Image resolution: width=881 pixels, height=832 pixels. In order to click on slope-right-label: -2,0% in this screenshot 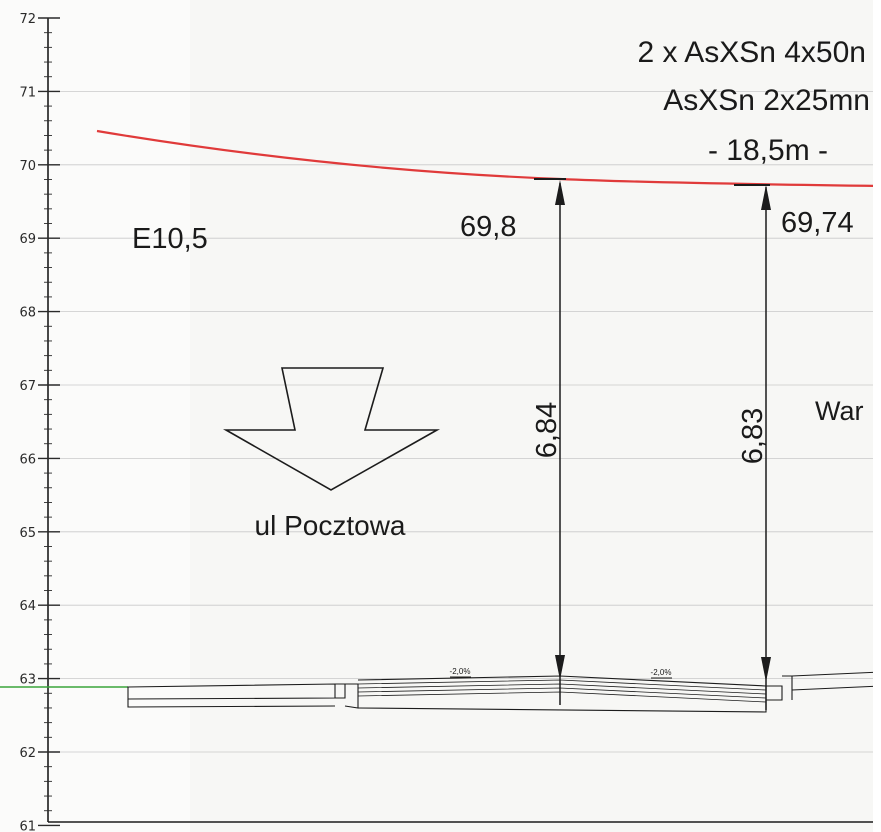, I will do `click(661, 672)`.